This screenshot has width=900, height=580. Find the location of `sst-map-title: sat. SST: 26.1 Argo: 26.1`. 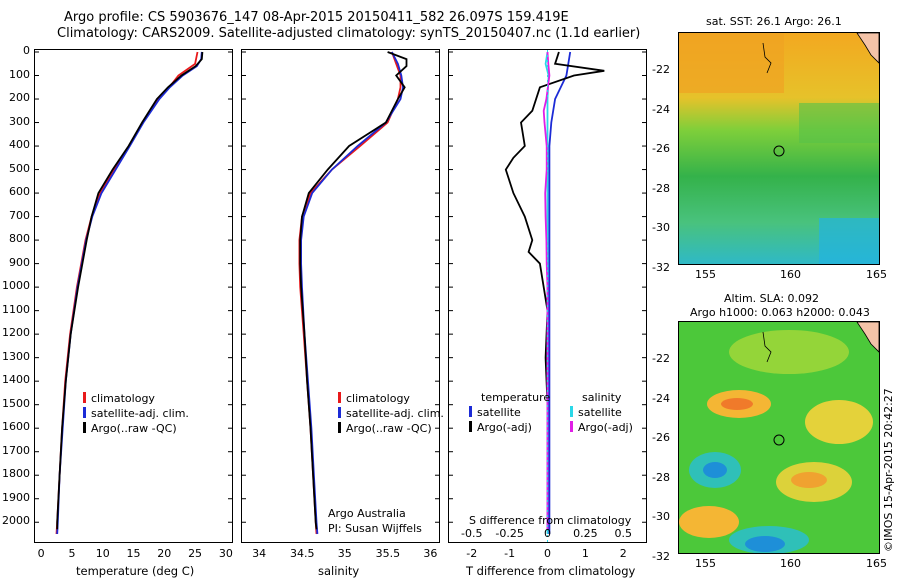

sst-map-title: sat. SST: 26.1 Argo: 26.1 is located at coordinates (774, 21).